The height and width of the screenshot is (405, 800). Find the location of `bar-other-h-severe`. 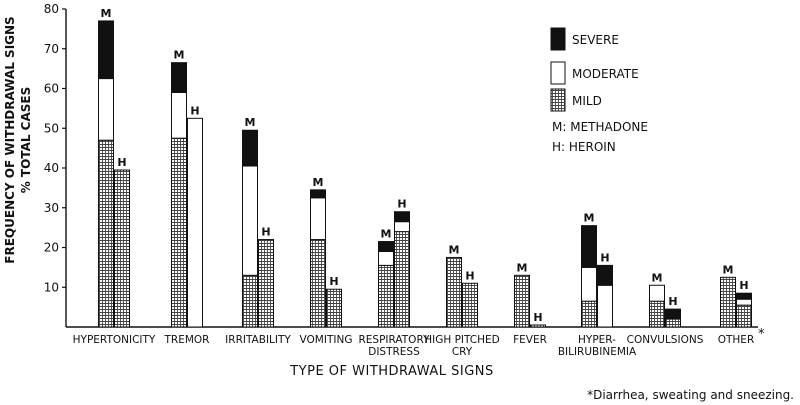

bar-other-h-severe is located at coordinates (744, 296).